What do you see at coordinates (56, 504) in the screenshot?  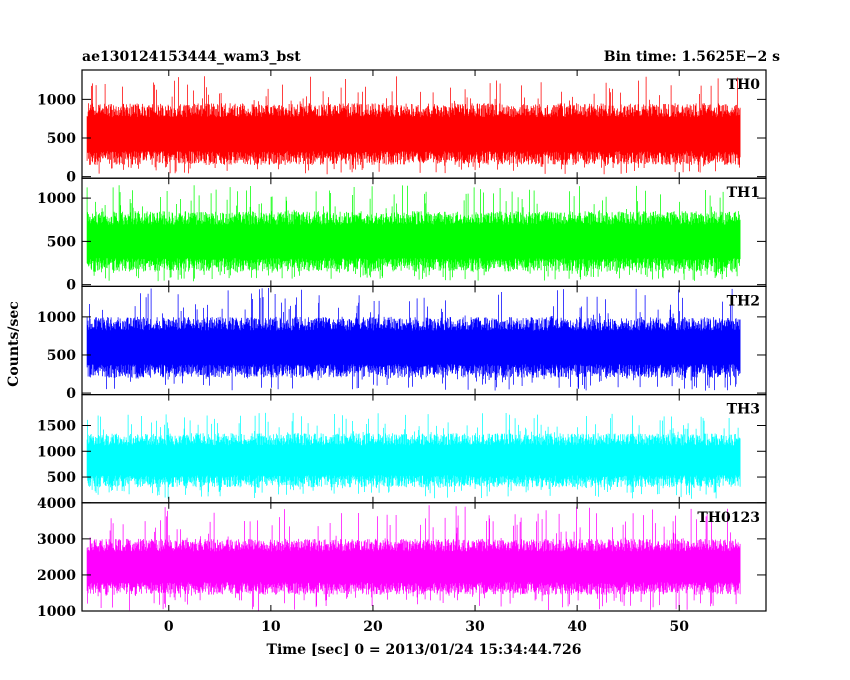 I see `y-tick-label: 4000` at bounding box center [56, 504].